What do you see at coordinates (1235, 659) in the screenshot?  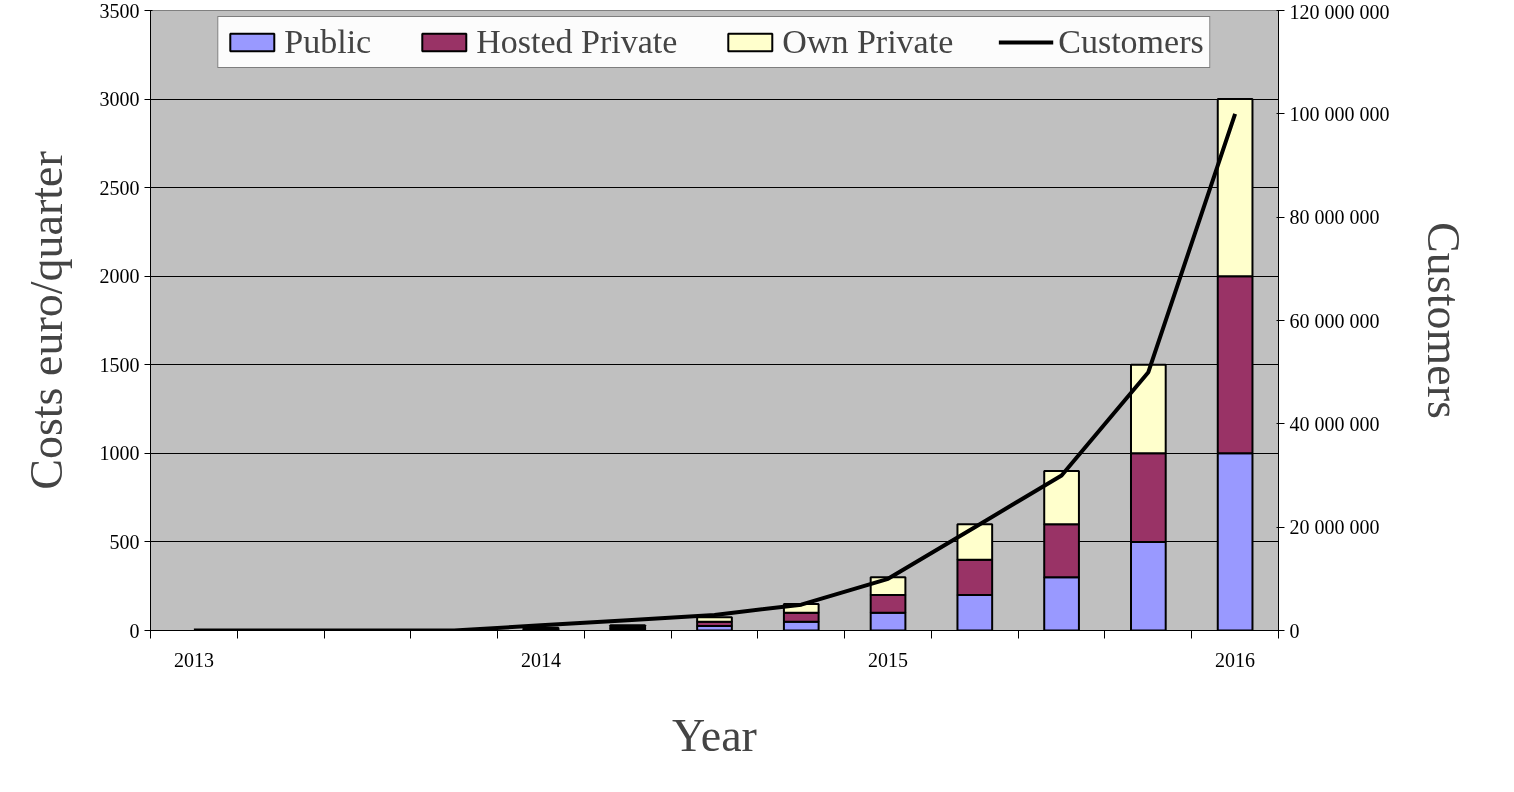 I see `x-tick-label: 2016` at bounding box center [1235, 659].